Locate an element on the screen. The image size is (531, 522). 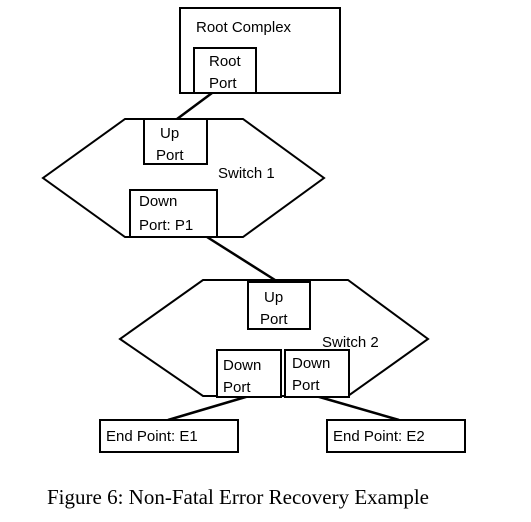
switch-1: Switch 1 Up Port Down Port: P1 is located at coordinates (183, 178).